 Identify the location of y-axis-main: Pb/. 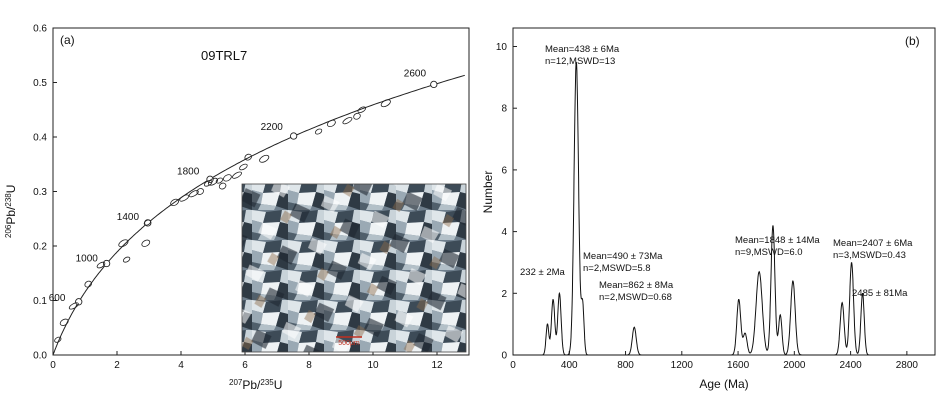
(11, 215).